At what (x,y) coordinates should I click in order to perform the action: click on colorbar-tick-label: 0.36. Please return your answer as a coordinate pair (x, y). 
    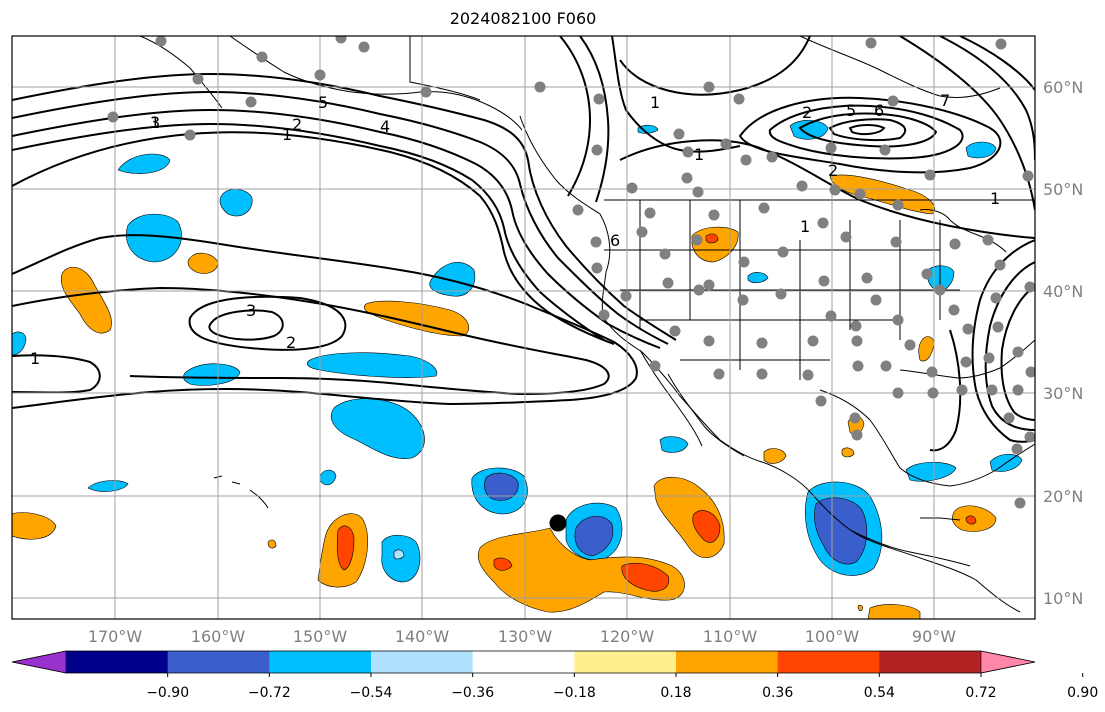
    Looking at the image, I should click on (777, 693).